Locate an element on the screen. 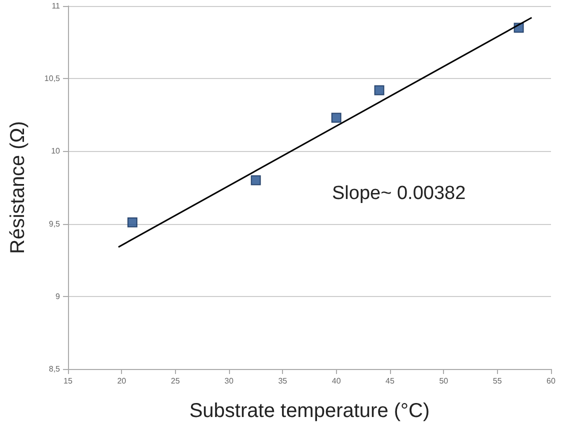 This screenshot has height=430, width=563. y-tick-label: 9 is located at coordinates (58, 296).